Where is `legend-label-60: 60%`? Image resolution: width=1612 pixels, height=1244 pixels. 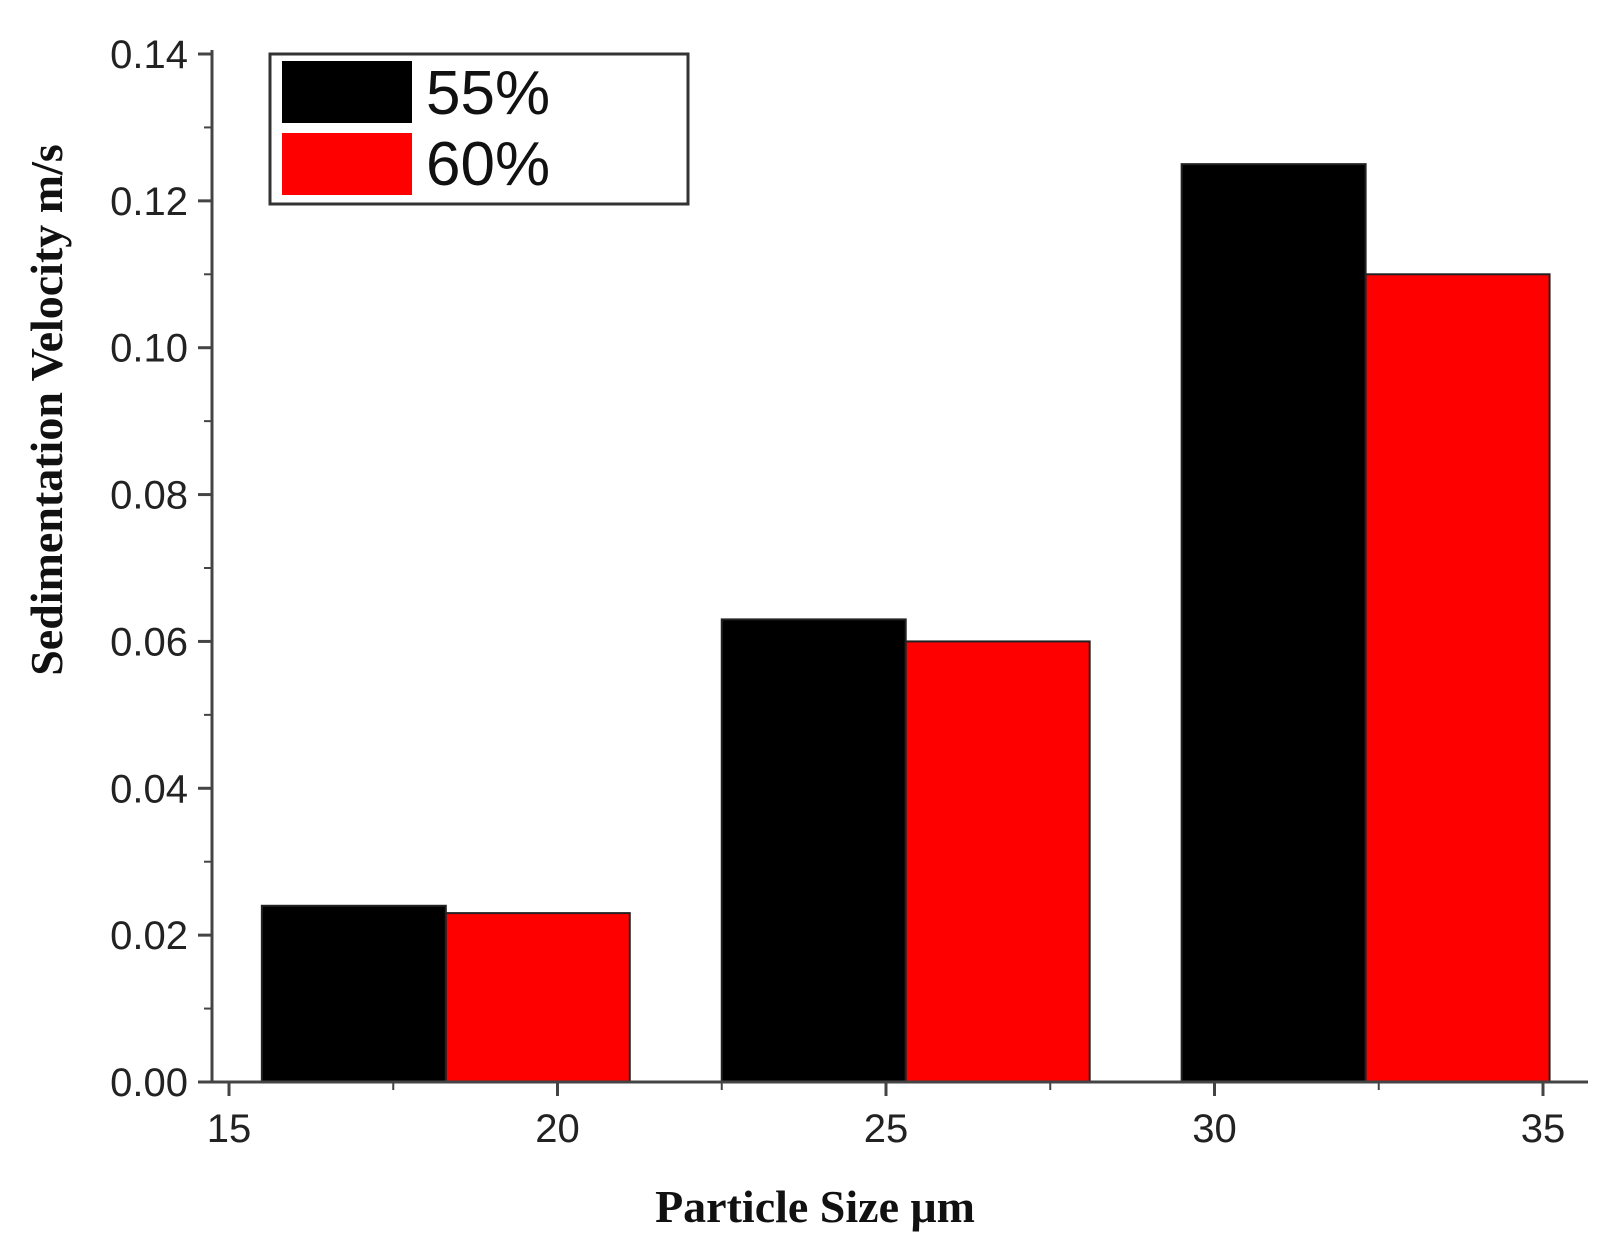 legend-label-60: 60% is located at coordinates (488, 164).